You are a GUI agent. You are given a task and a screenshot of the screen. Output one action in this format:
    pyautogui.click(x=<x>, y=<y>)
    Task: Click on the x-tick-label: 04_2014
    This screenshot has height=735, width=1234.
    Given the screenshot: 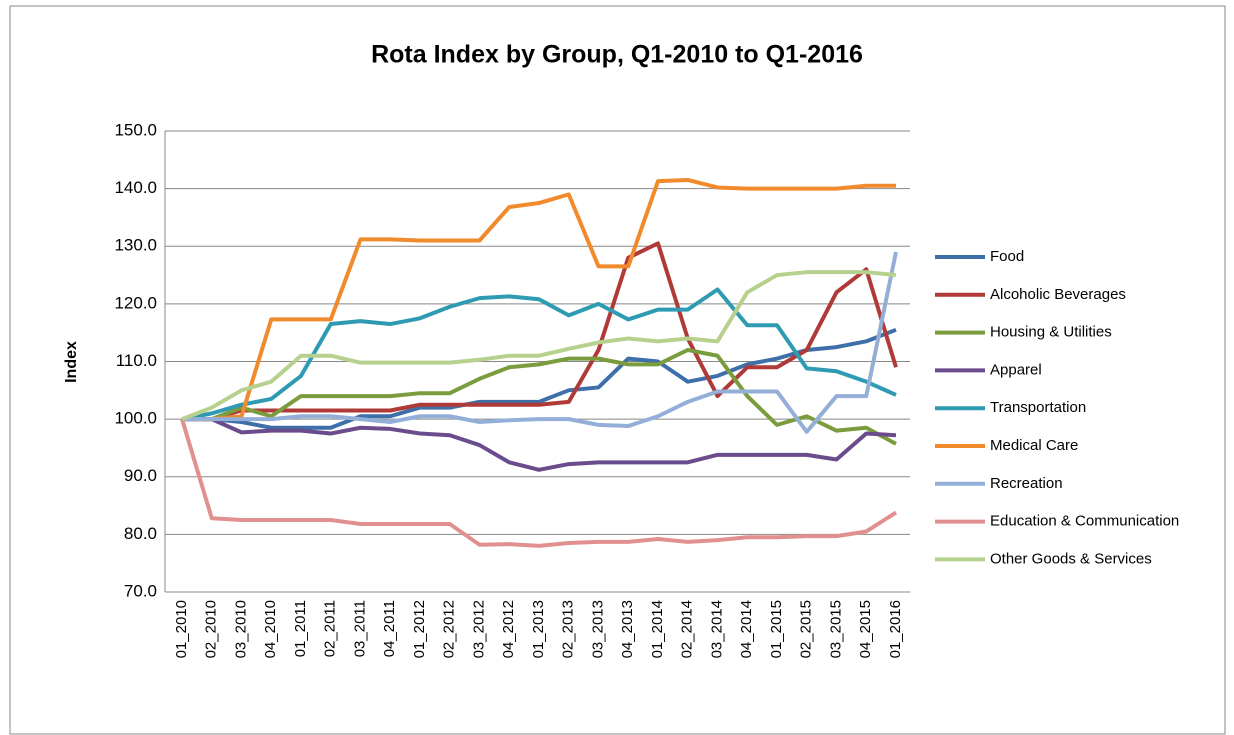 What is the action you would take?
    pyautogui.click(x=746, y=629)
    